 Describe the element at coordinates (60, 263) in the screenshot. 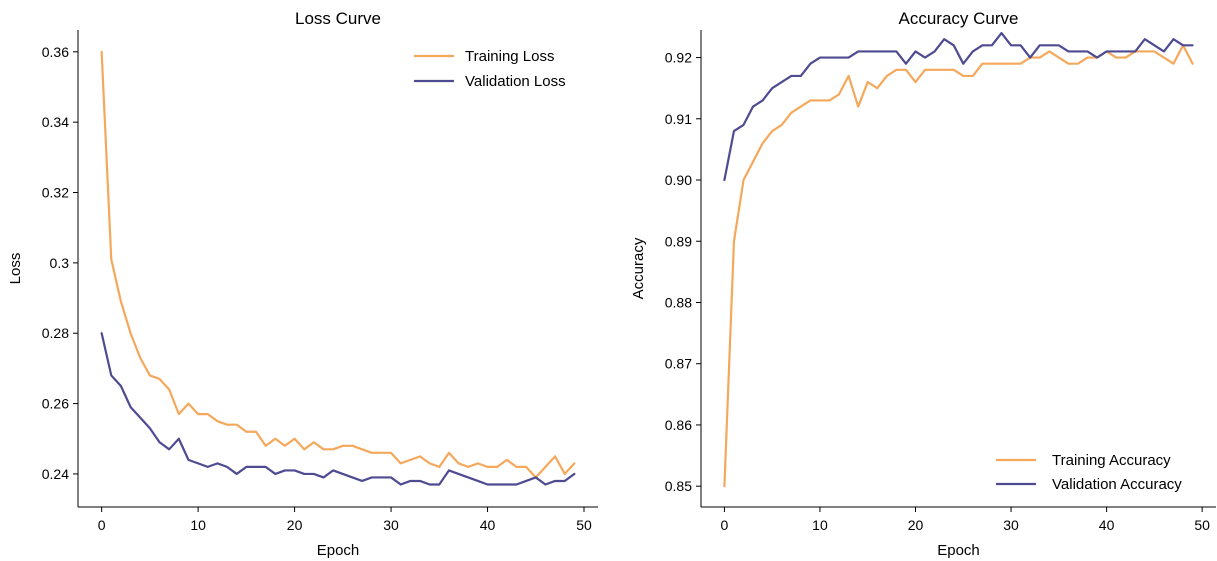

I see `loss-y-tick-label: 0.3` at that location.